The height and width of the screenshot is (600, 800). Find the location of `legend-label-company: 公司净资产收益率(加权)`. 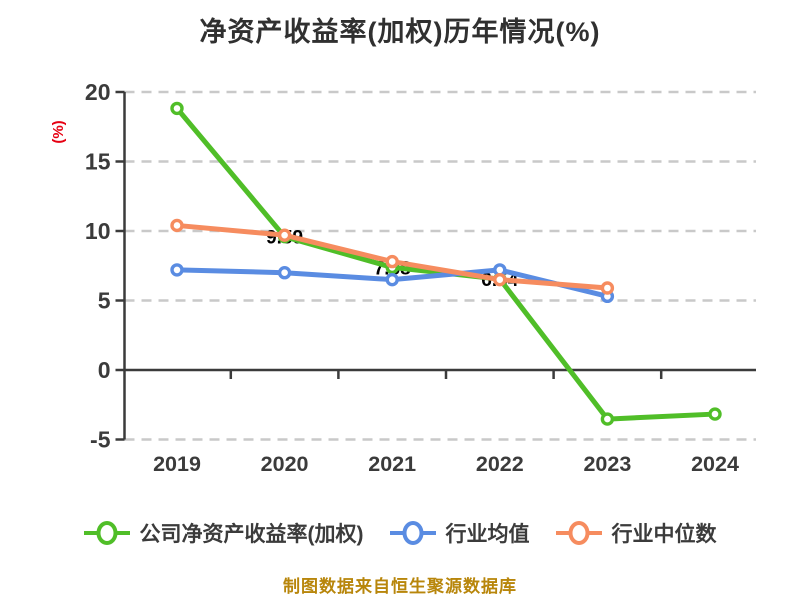

legend-label-company: 公司净资产收益率(加权) is located at coordinates (251, 534).